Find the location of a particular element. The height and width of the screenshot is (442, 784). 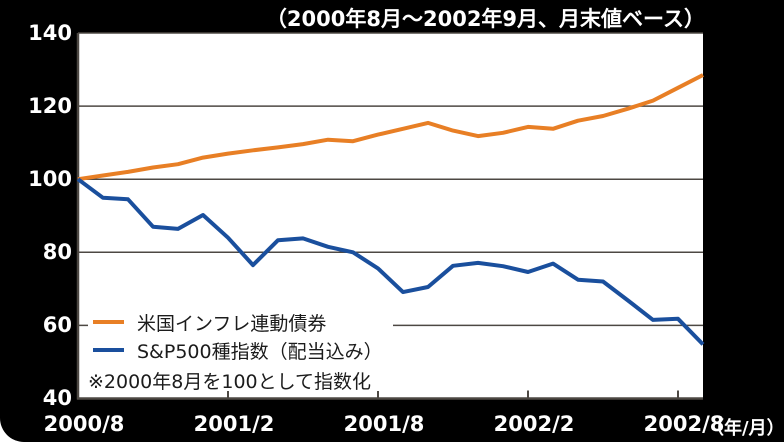

index-base-note: ※2000年8月を100として指数化 is located at coordinates (240, 380).